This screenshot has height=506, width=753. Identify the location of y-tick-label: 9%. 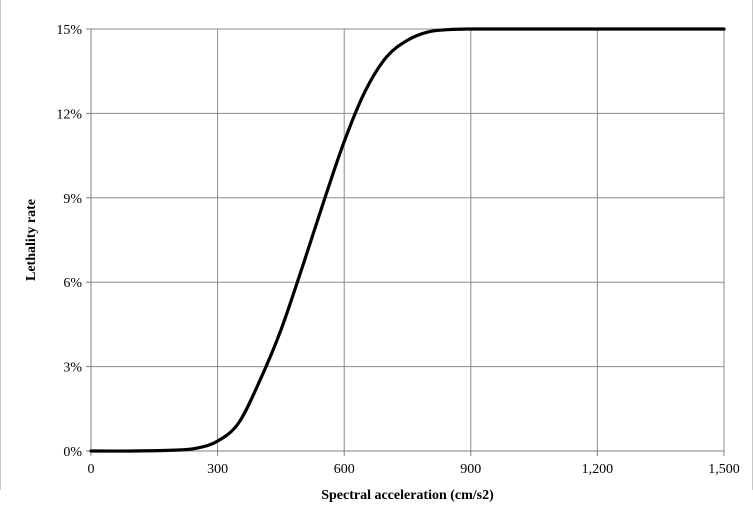
(72, 199).